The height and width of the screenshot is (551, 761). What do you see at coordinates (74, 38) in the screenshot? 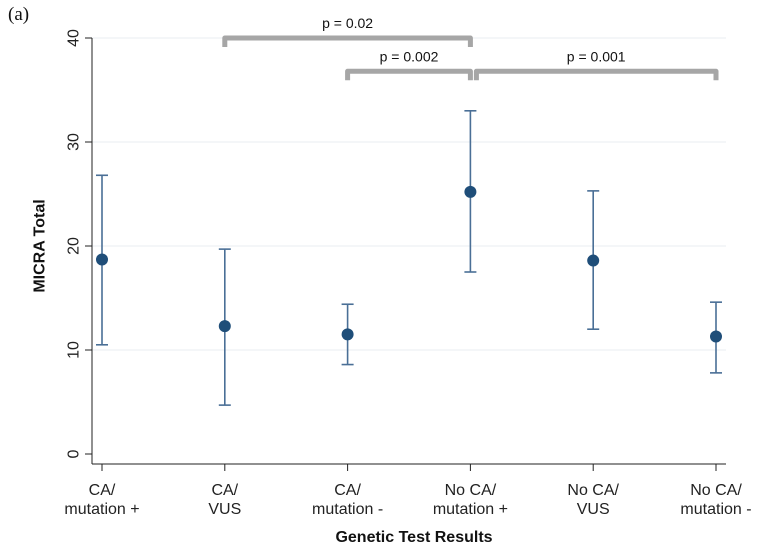
I see `y-tick-label-40: 40` at bounding box center [74, 38].